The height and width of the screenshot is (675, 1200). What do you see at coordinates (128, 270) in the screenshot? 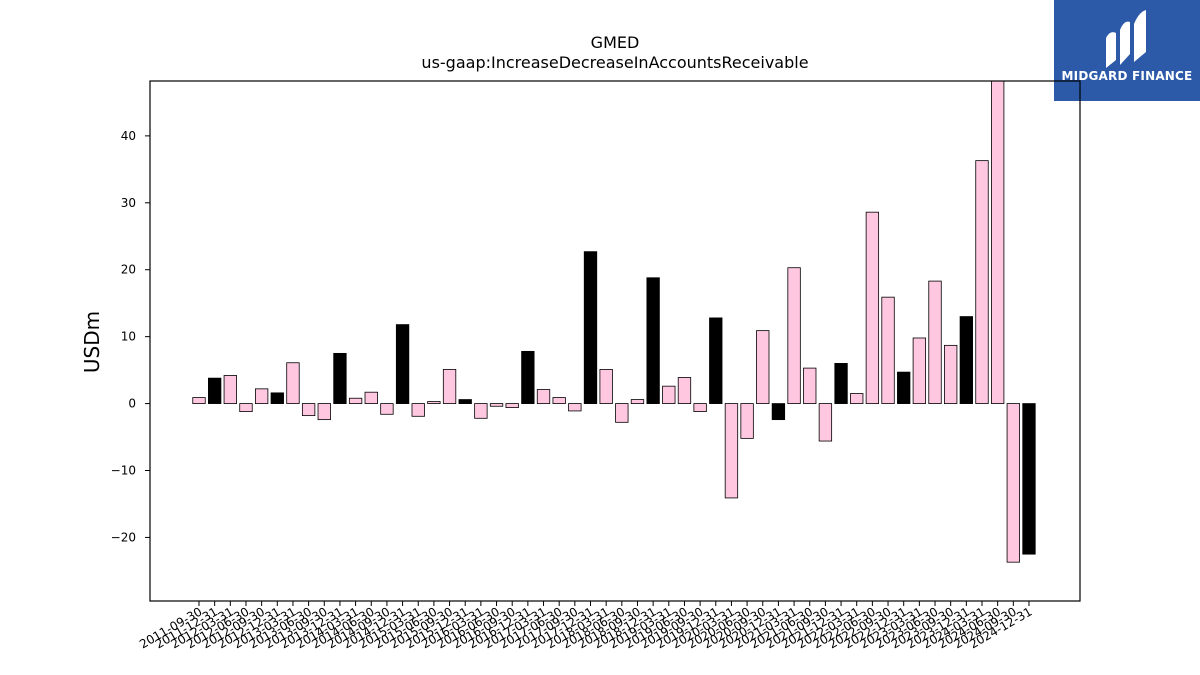
I see `y-tick-label: 20` at bounding box center [128, 270].